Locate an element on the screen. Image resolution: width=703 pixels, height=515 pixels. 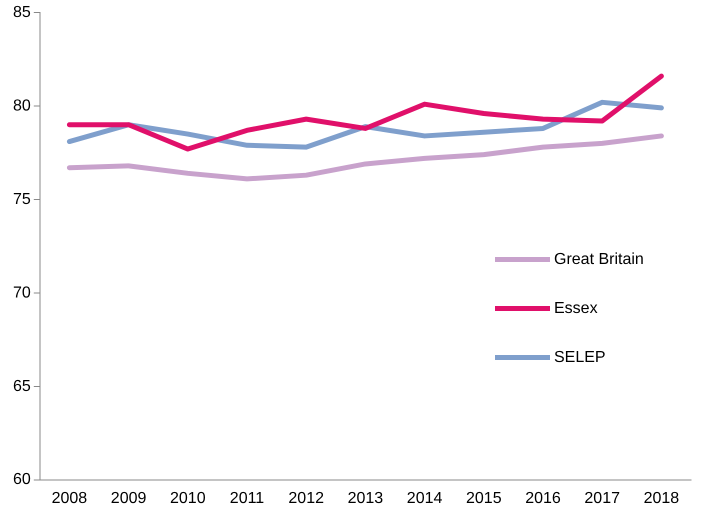
x-tick-label: 2009 is located at coordinates (128, 498).